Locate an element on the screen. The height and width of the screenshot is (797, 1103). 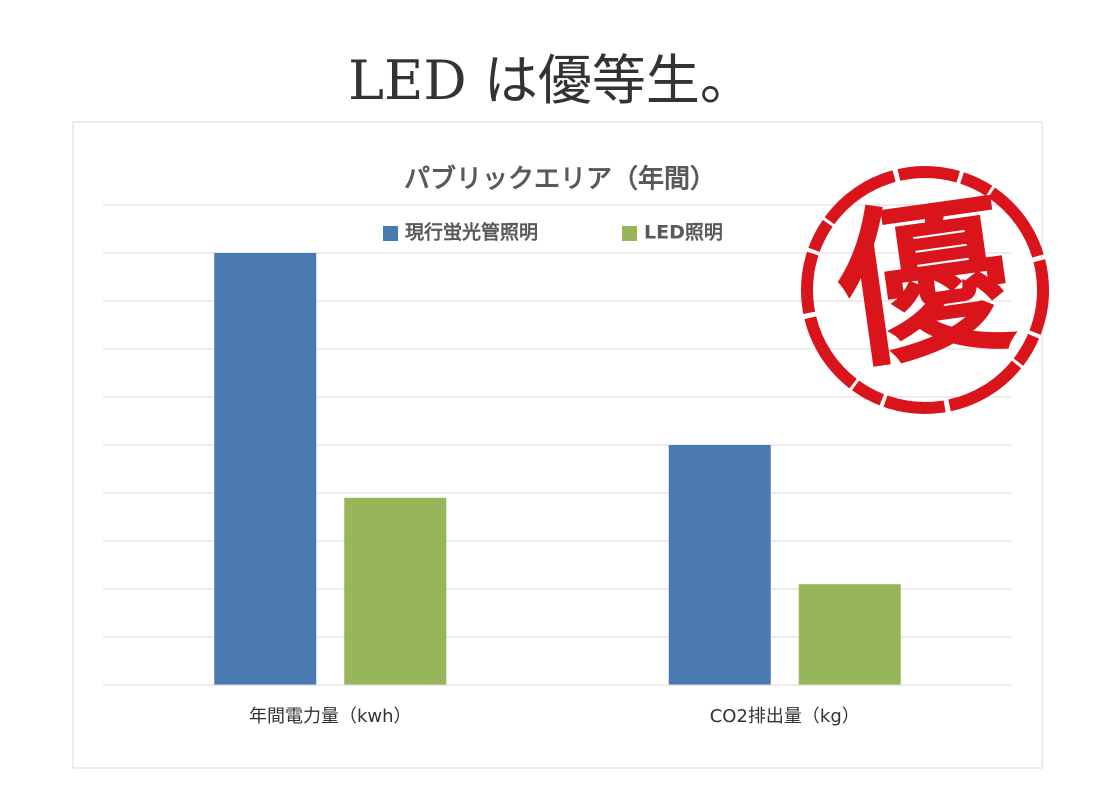
stamp: 優 is located at coordinates (925, 290).